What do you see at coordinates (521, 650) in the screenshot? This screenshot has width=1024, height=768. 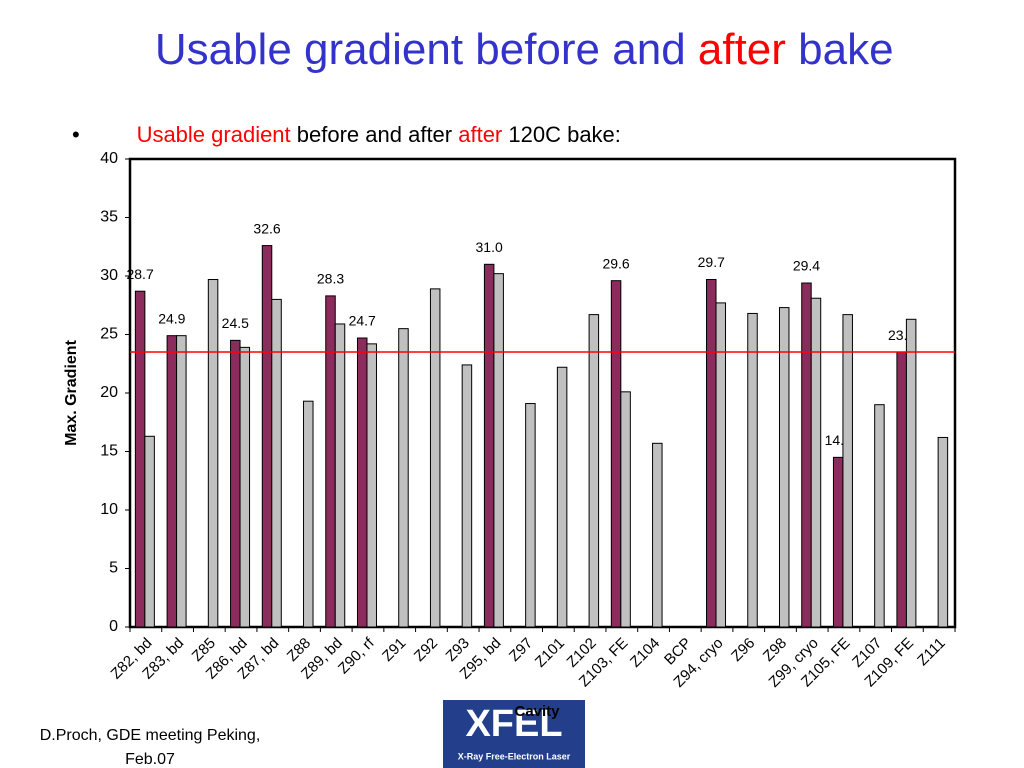 I see `x-tick-label: Z97` at bounding box center [521, 650].